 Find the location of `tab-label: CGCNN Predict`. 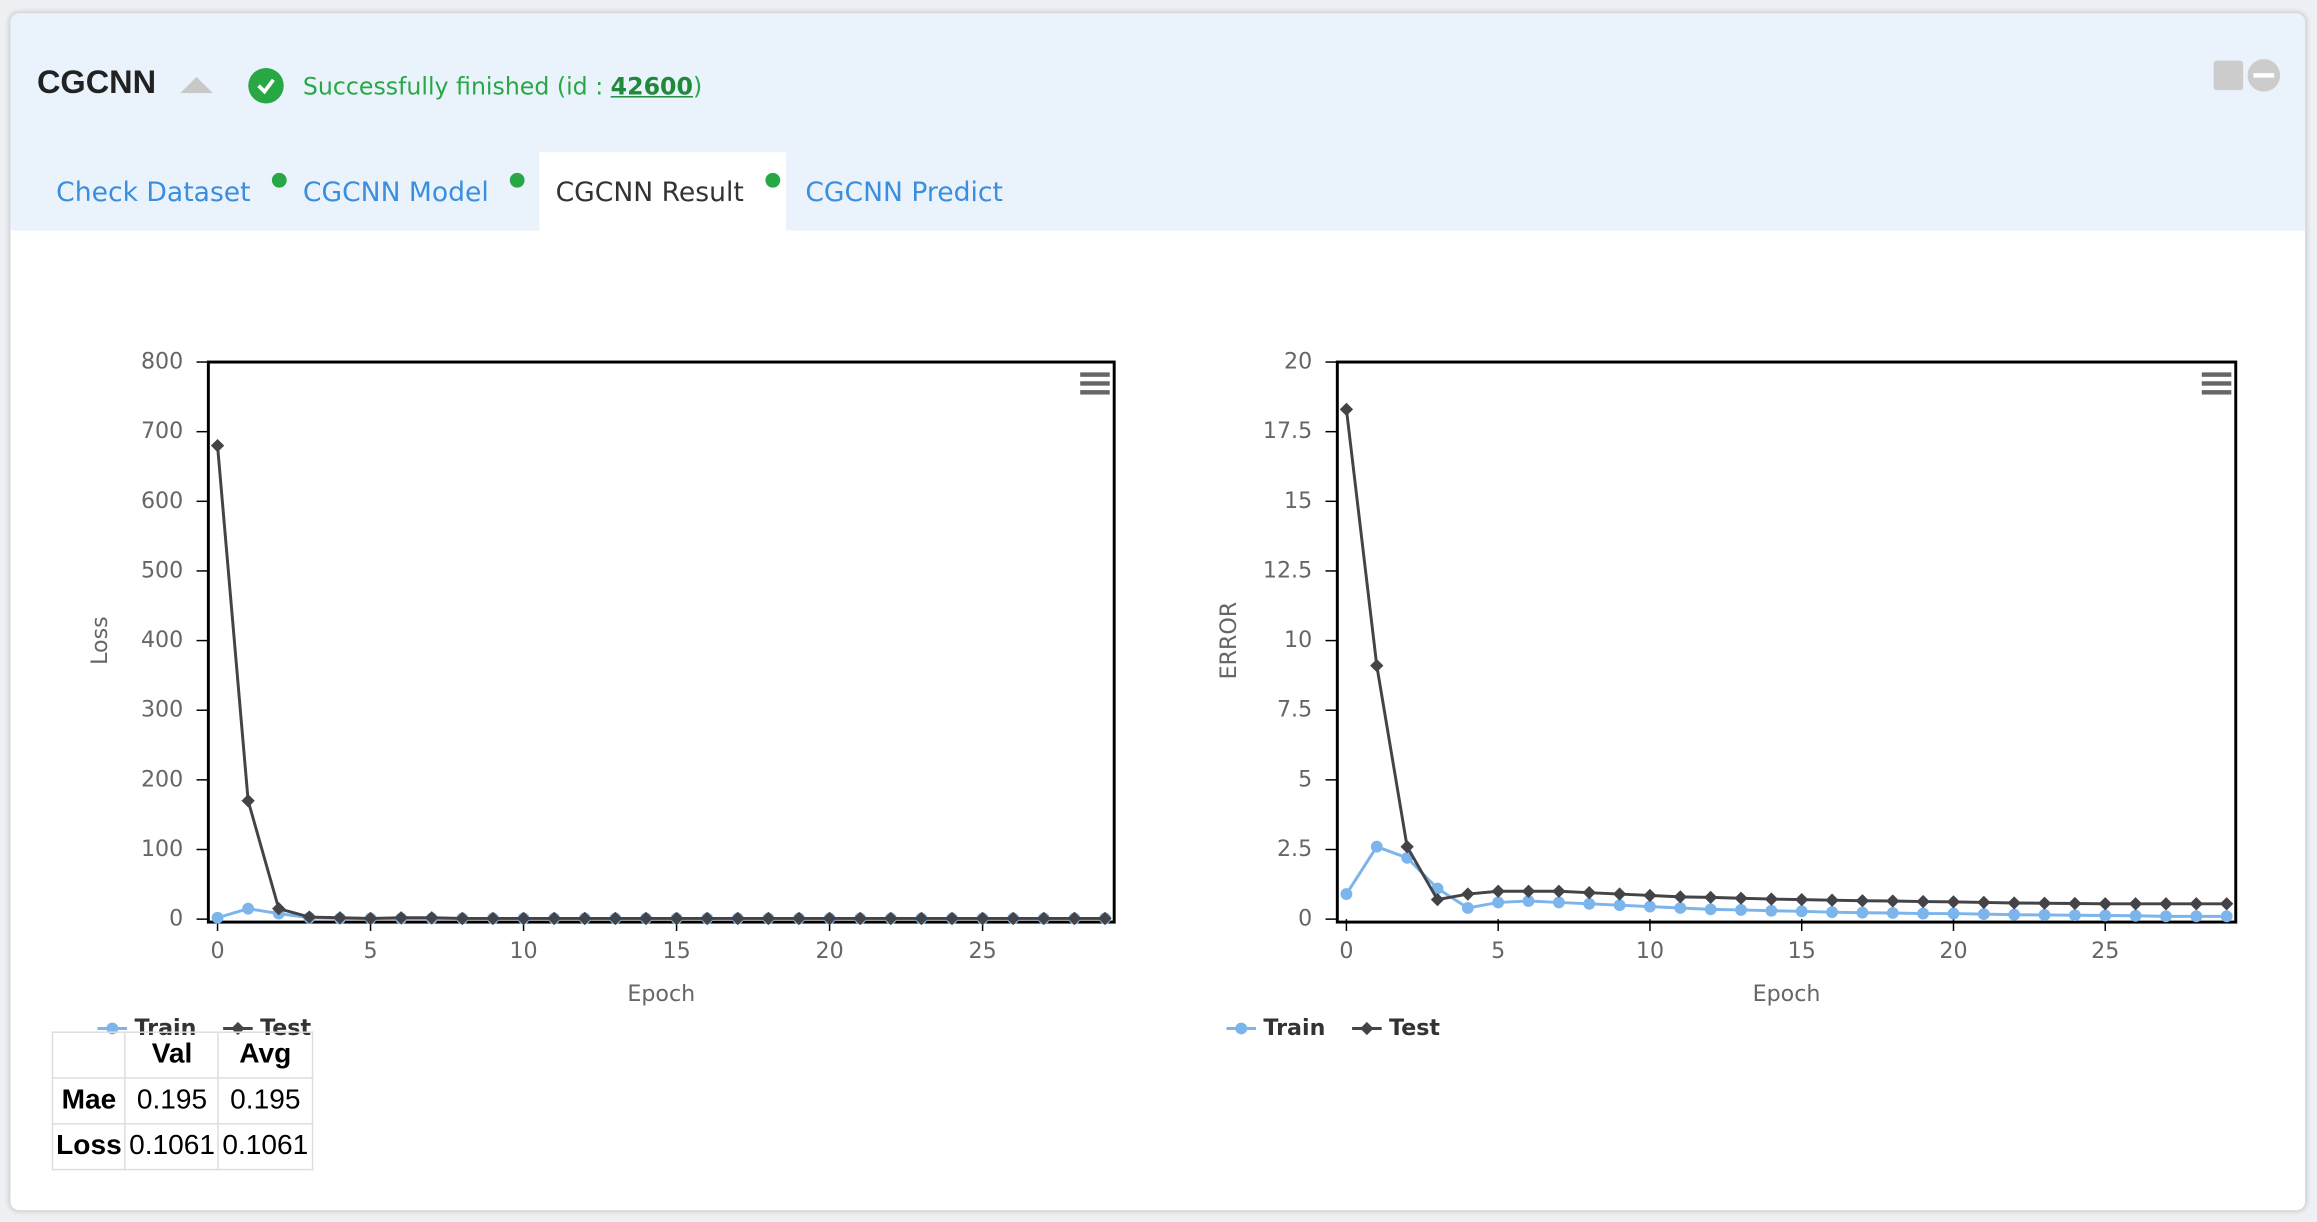

tab-label: CGCNN Predict is located at coordinates (904, 193).